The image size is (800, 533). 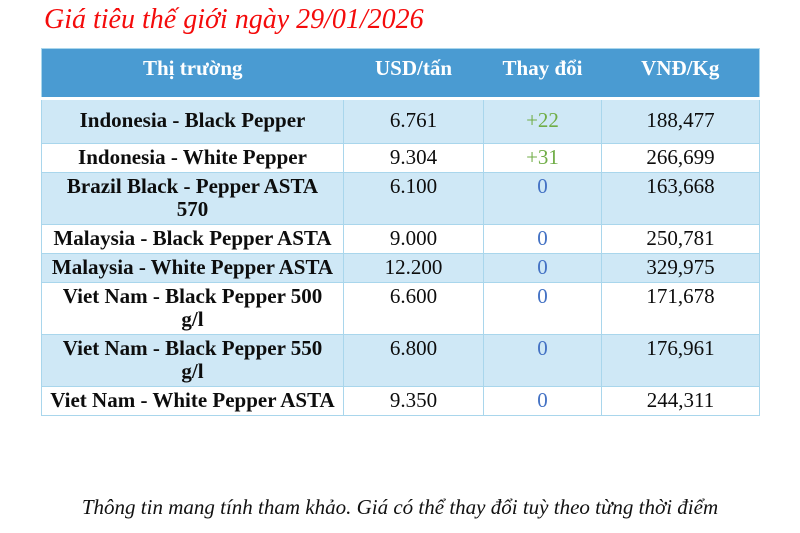 What do you see at coordinates (192, 158) in the screenshot?
I see `market-cell: Indonesia - White Pepper` at bounding box center [192, 158].